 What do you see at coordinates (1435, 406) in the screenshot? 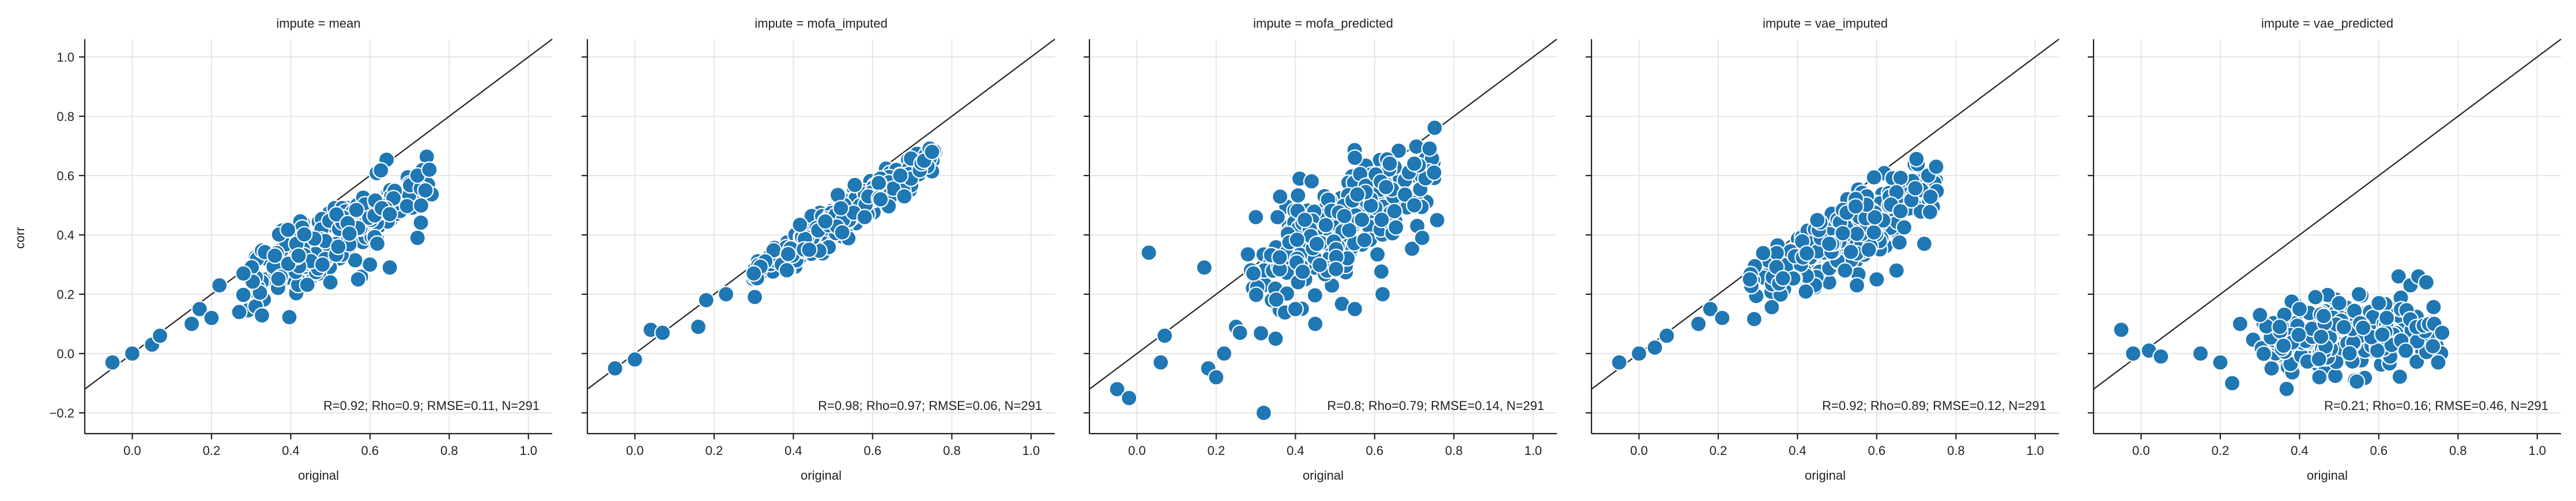
I see `stats-annotation: R=0.8; Rho=0.79; RMSE=0.14, N=291` at bounding box center [1435, 406].